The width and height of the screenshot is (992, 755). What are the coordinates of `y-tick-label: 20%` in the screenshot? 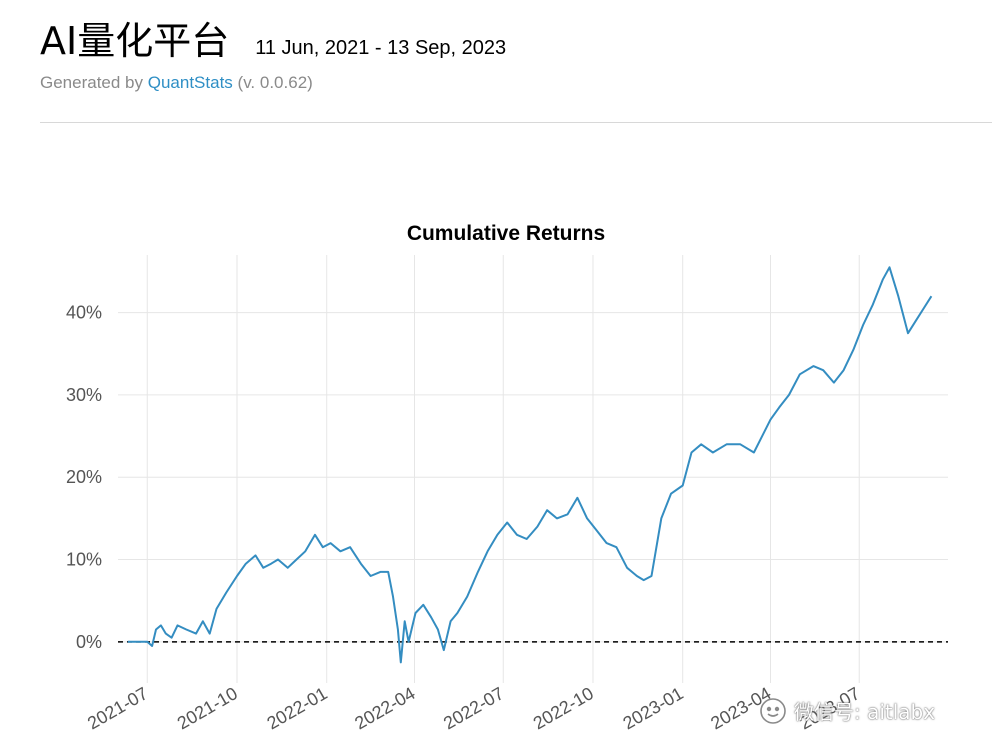 It's located at (84, 477).